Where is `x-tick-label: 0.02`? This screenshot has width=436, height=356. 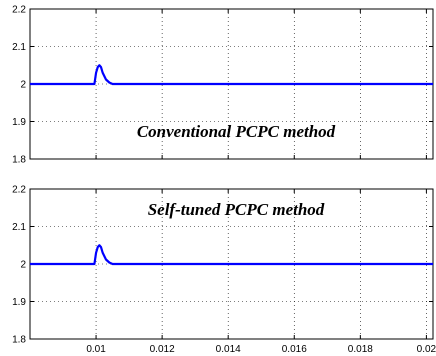
x-tick-label: 0.02 is located at coordinates (426, 349).